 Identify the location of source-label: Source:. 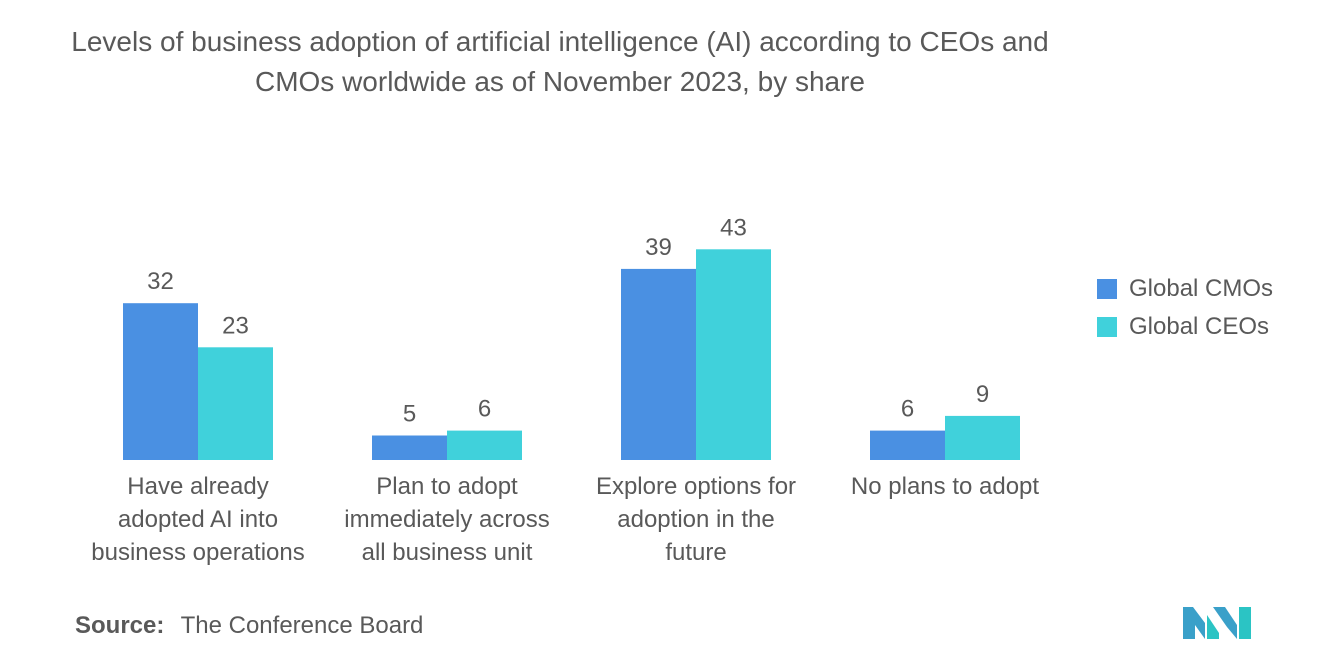
(120, 625).